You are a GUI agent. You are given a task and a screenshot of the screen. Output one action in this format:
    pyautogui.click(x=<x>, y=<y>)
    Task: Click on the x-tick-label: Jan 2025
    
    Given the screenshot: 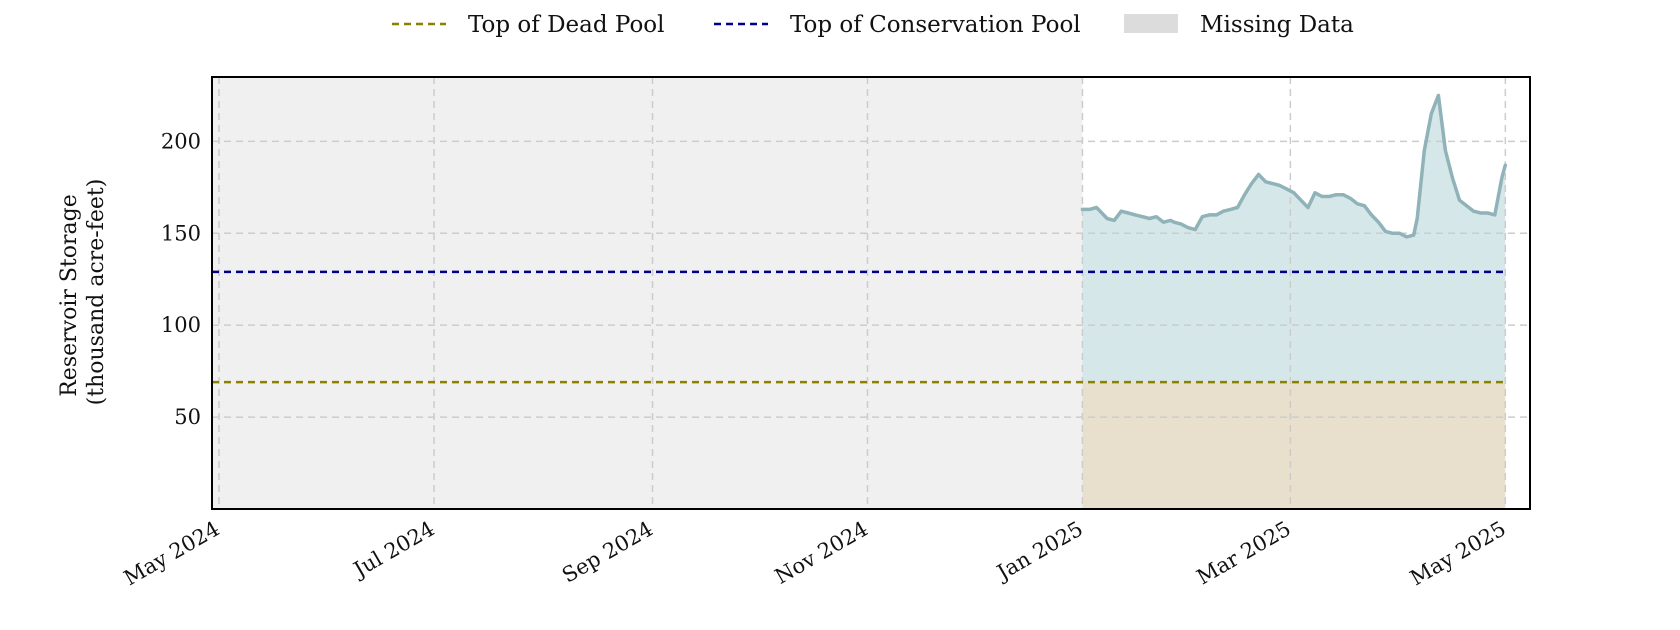 What is the action you would take?
    pyautogui.click(x=1039, y=551)
    